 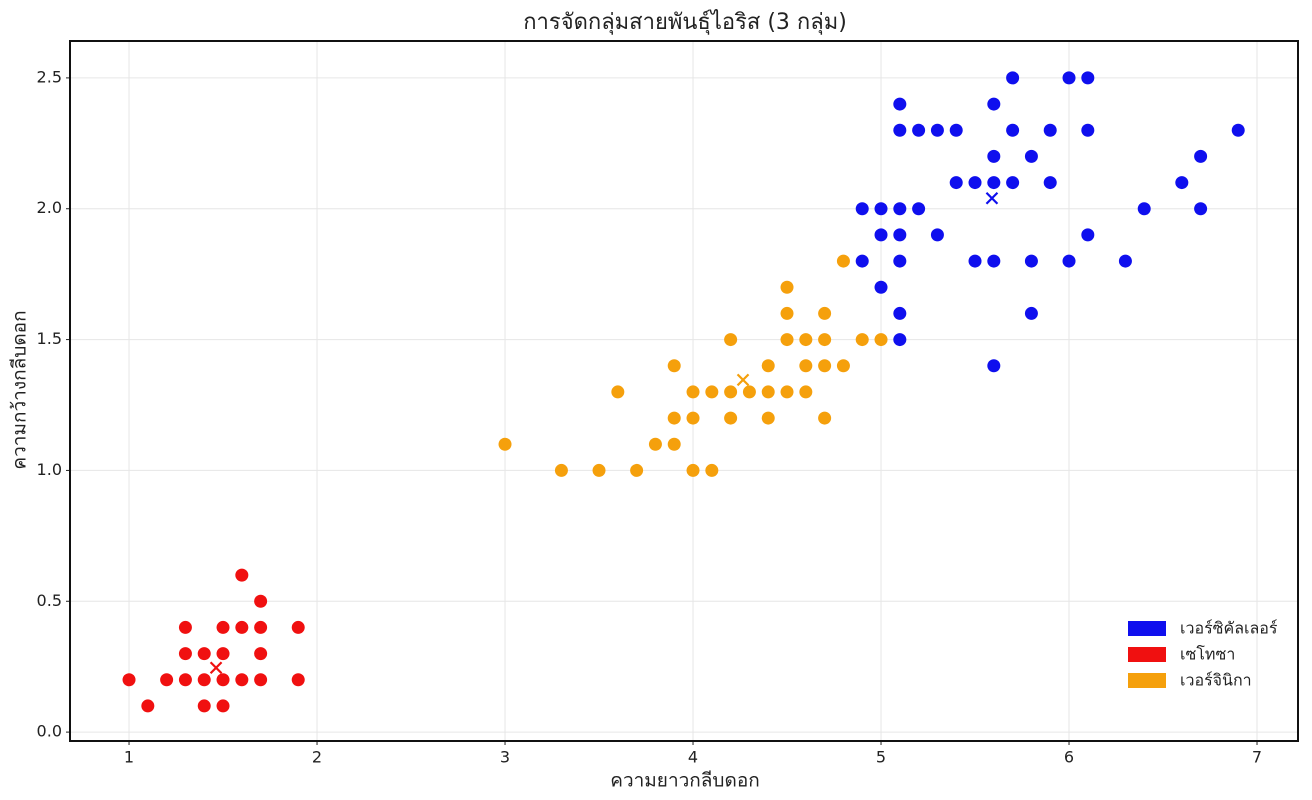 What do you see at coordinates (505, 757) in the screenshot?
I see `x-tick-label: 3` at bounding box center [505, 757].